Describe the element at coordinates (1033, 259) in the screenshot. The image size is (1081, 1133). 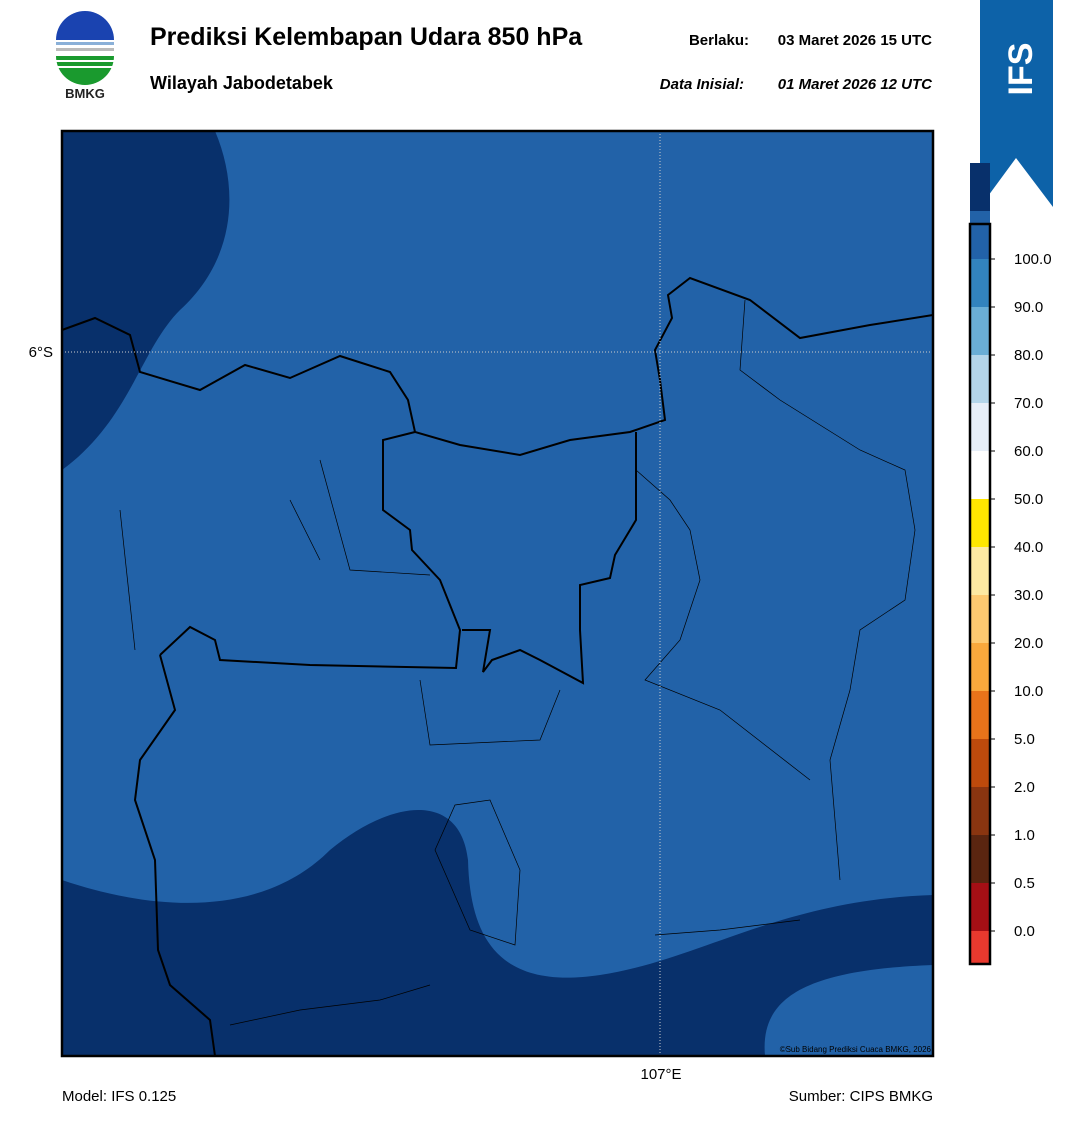
I see `colorbar-label: 100.0` at that location.